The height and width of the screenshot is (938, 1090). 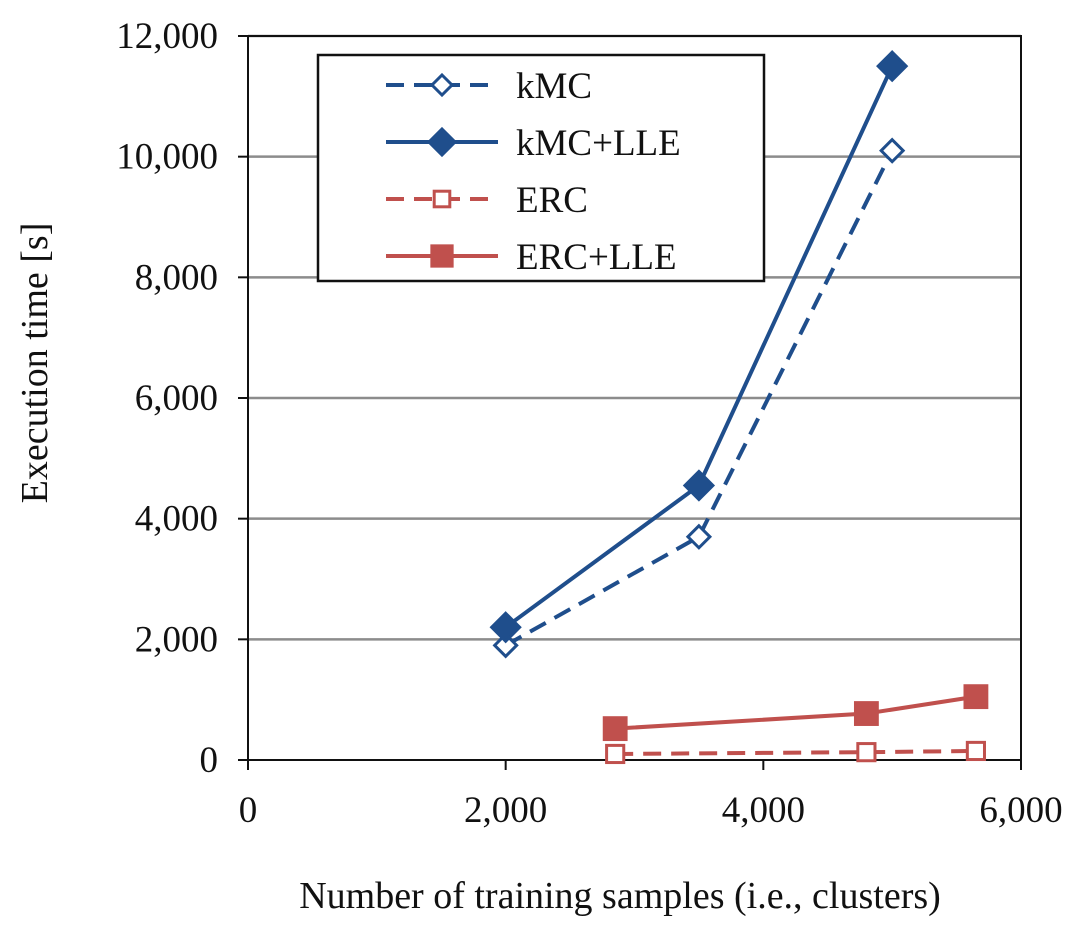 What do you see at coordinates (209, 760) in the screenshot?
I see `y-tick-label: 0` at bounding box center [209, 760].